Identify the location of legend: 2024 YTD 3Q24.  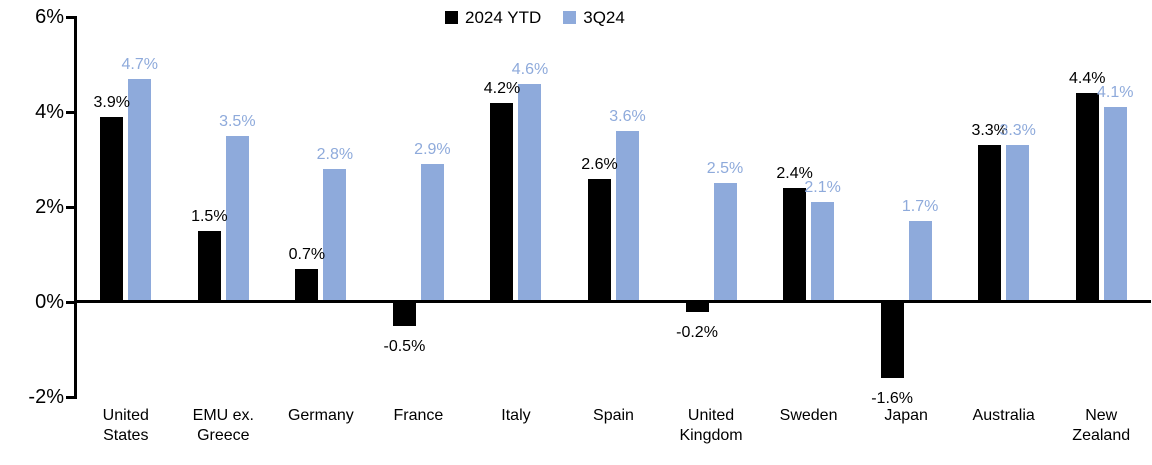
(535, 17).